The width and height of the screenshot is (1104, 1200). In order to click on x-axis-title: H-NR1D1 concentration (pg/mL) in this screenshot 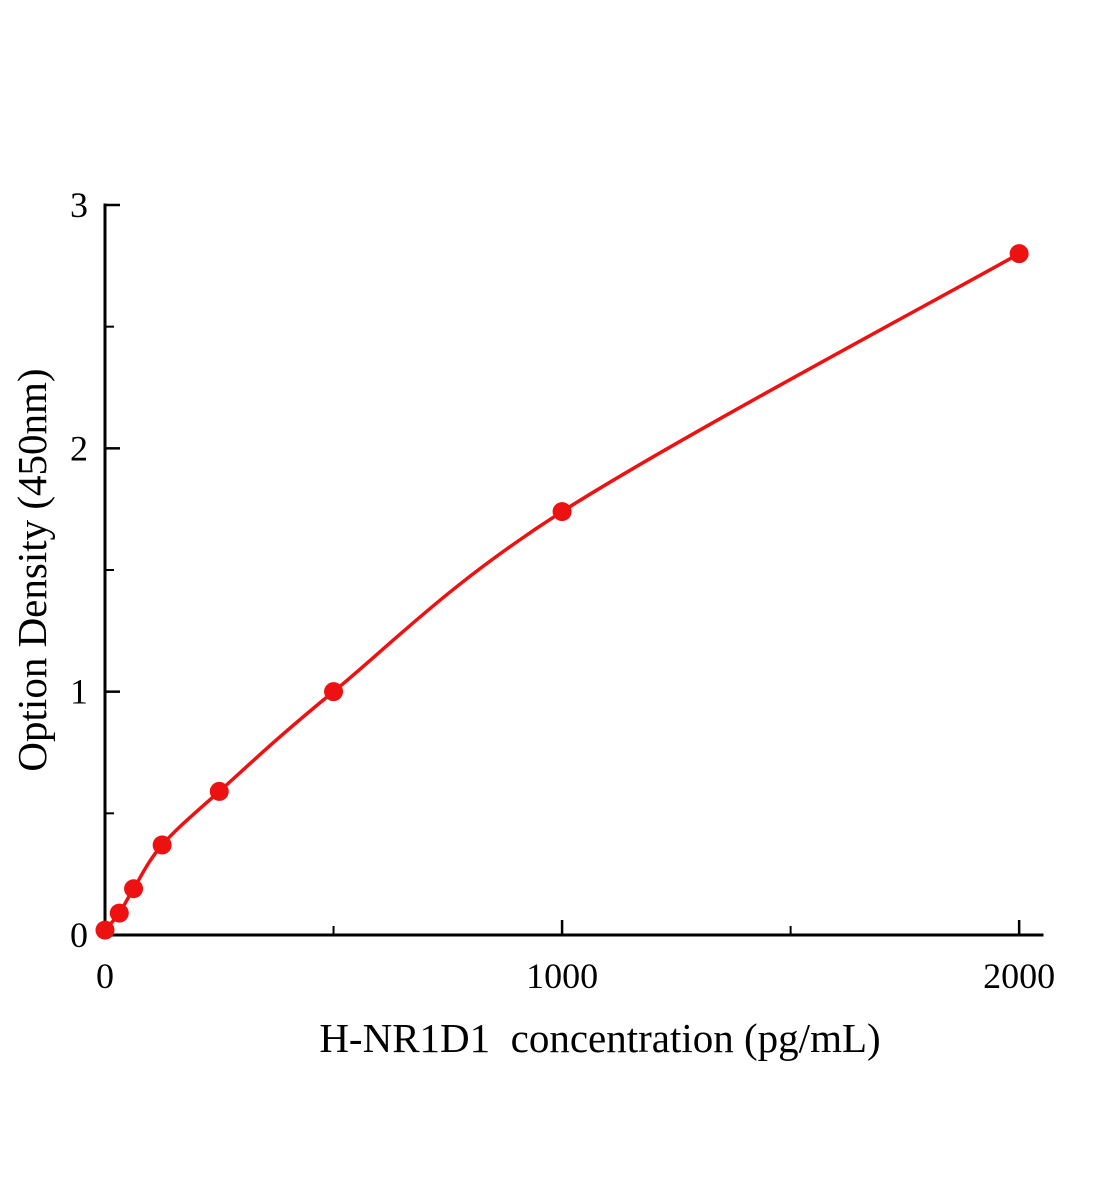, I will do `click(599, 1038)`.